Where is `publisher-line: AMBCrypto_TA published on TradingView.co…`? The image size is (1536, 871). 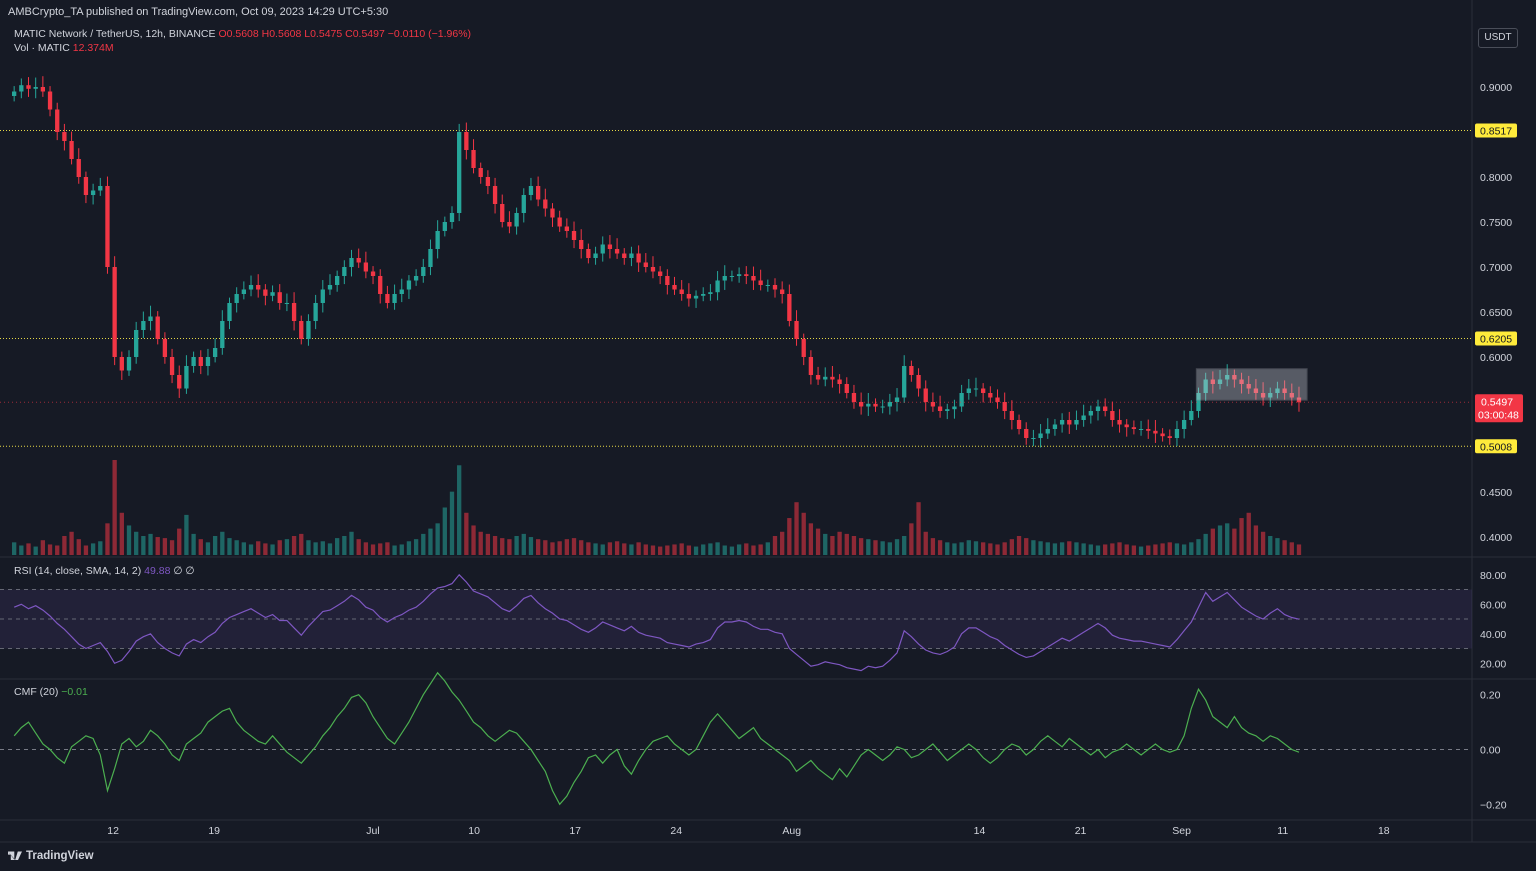
publisher-line: AMBCrypto_TA published on TradingView.co… is located at coordinates (198, 12).